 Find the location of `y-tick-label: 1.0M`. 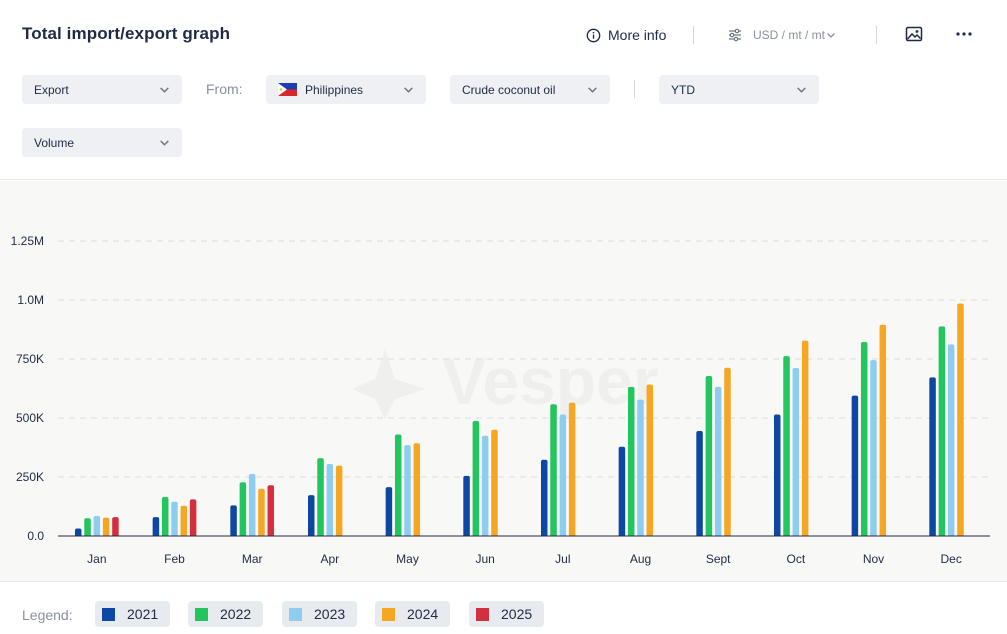

y-tick-label: 1.0M is located at coordinates (30, 300).